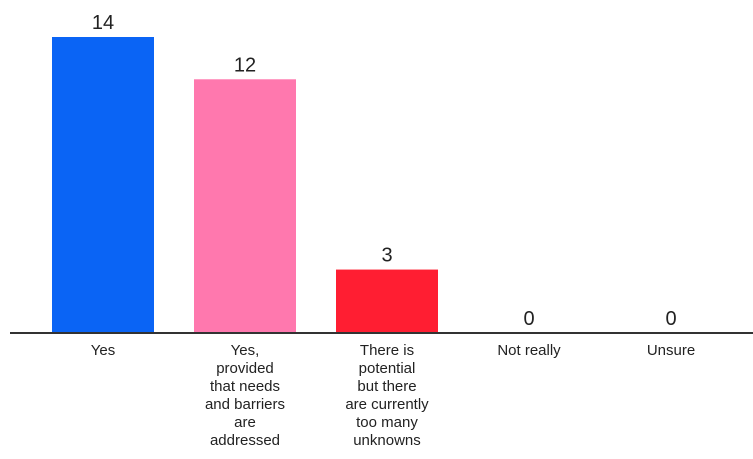 Image resolution: width=753 pixels, height=459 pixels. I want to click on category-label-line: that needs, so click(245, 386).